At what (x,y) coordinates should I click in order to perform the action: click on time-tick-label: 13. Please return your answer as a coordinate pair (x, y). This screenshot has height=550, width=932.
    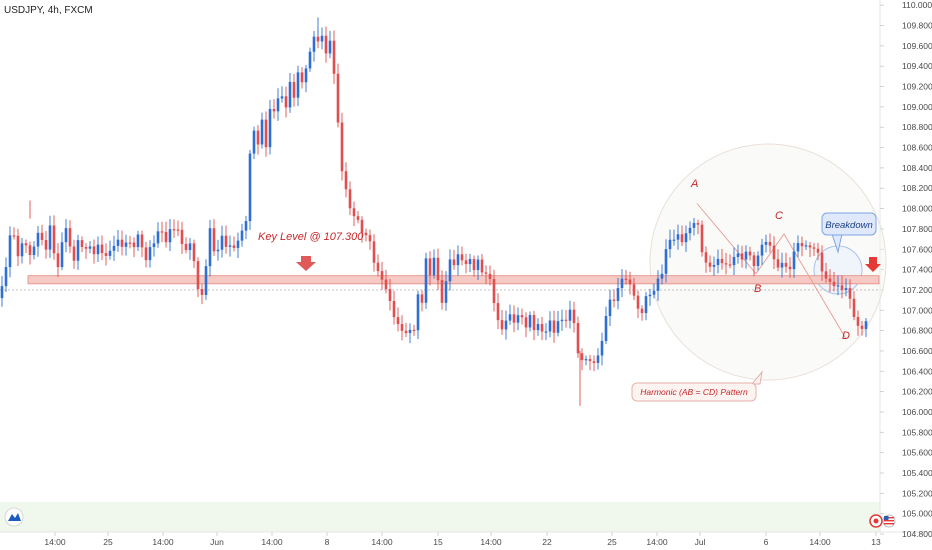
    Looking at the image, I should click on (876, 542).